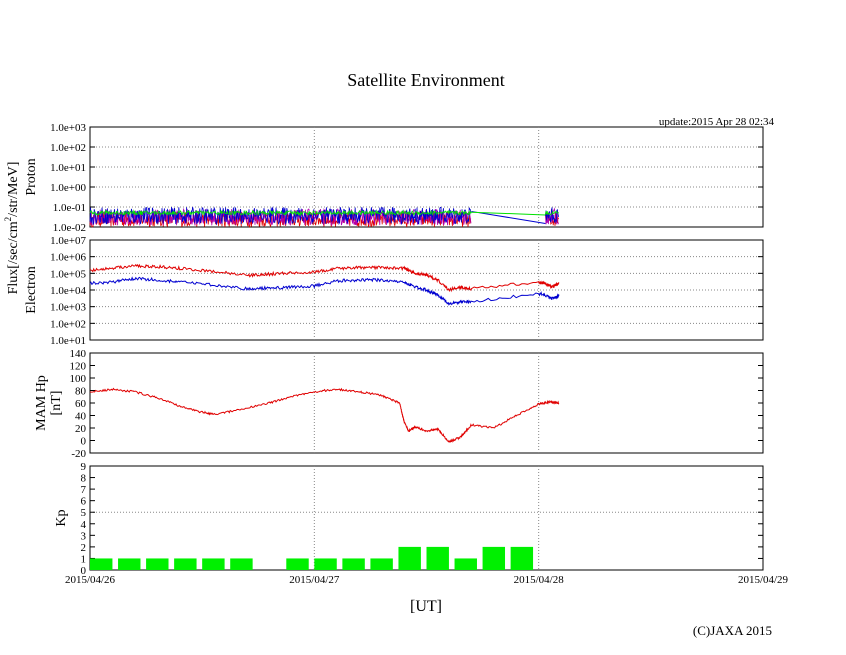 The height and width of the screenshot is (655, 846). Describe the element at coordinates (68, 324) in the screenshot. I see `electron-ytick-label: 1.0e+02` at that location.